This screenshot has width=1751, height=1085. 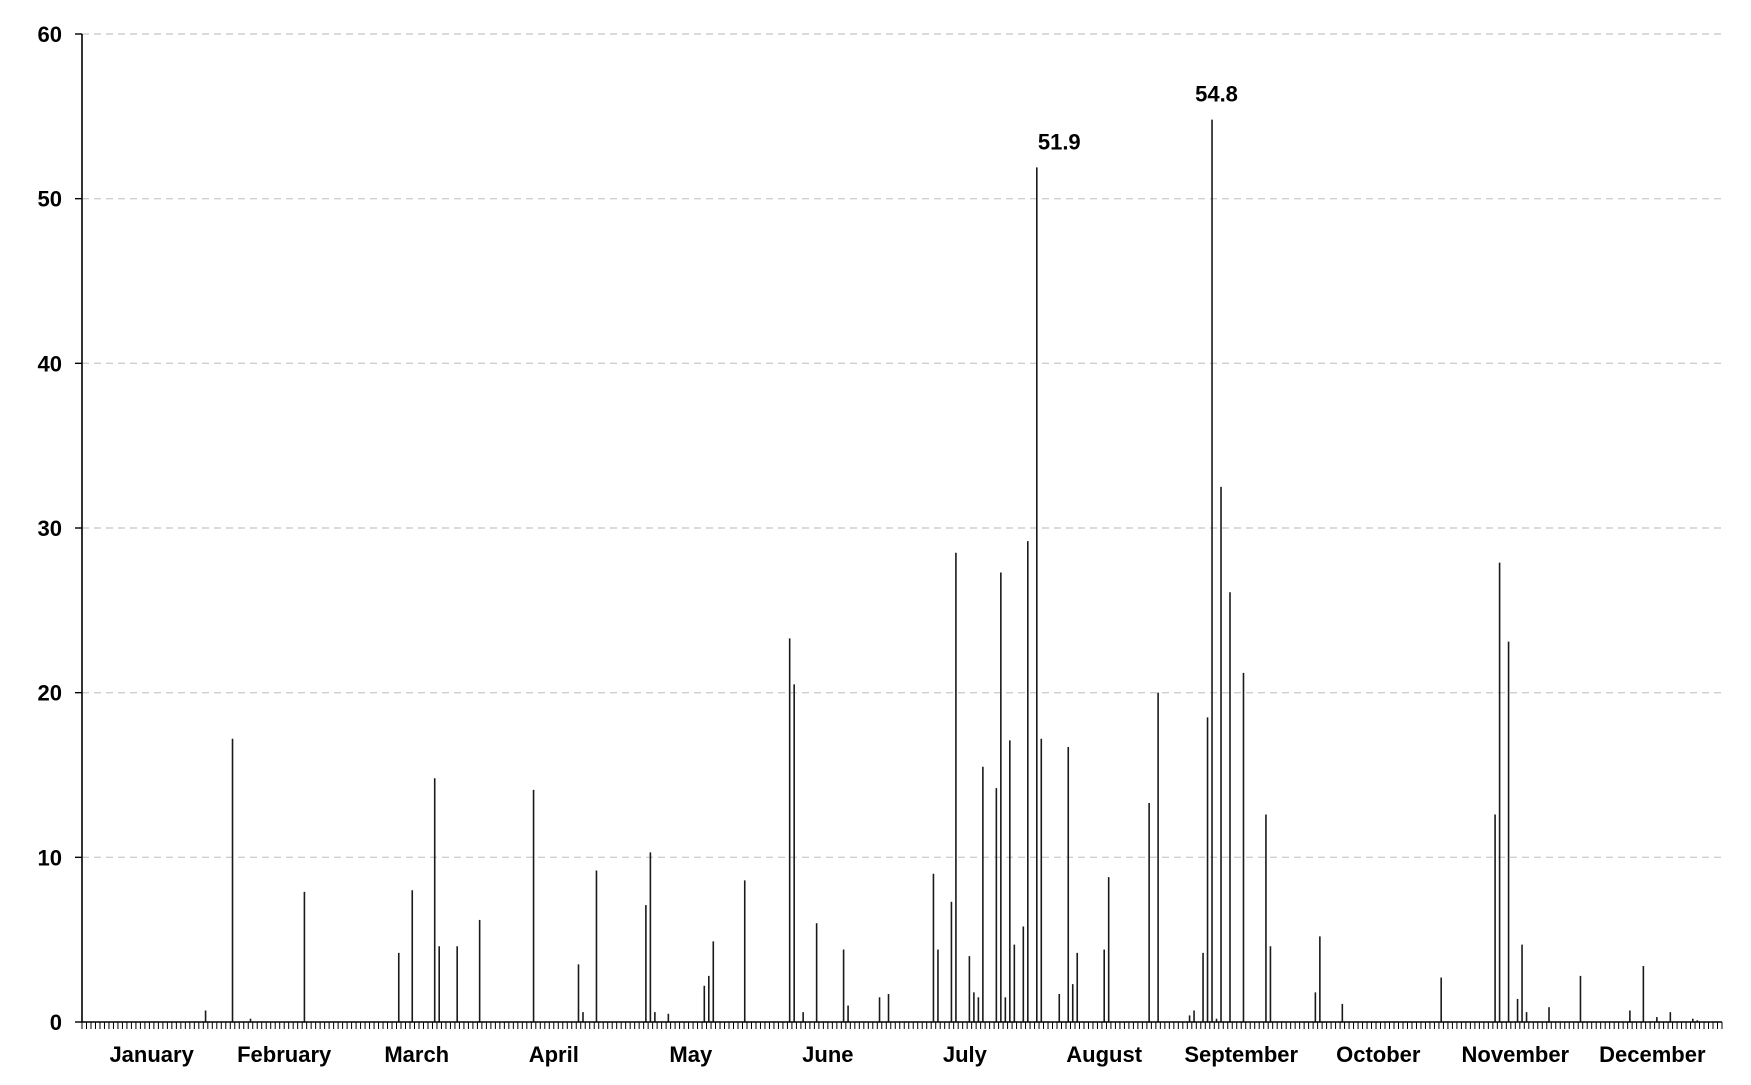 I want to click on month-label: March, so click(x=416, y=1054).